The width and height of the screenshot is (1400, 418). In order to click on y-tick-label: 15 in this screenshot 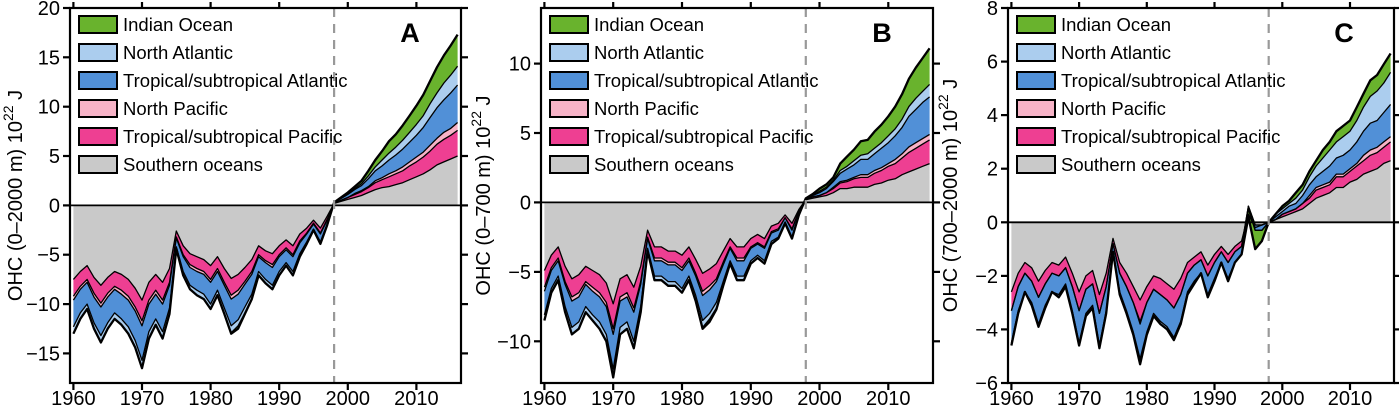, I will do `click(49, 58)`.